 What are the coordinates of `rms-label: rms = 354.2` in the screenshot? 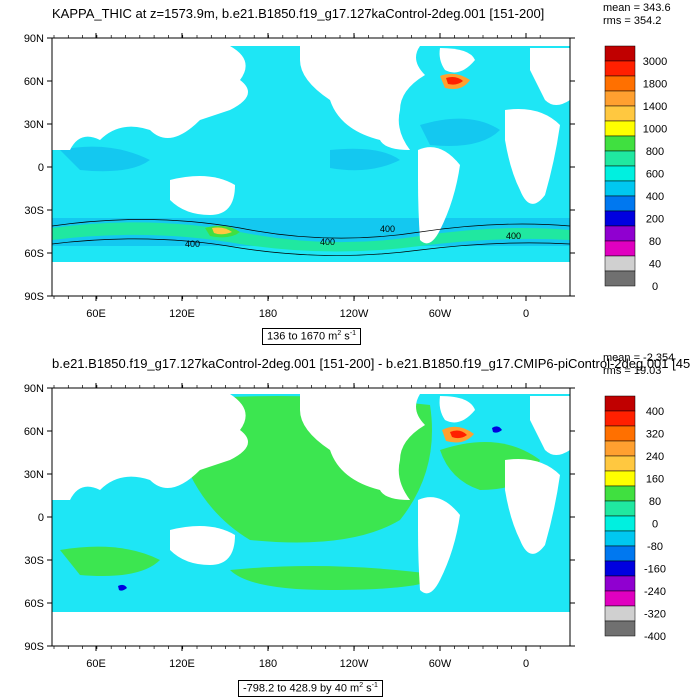 It's located at (632, 21).